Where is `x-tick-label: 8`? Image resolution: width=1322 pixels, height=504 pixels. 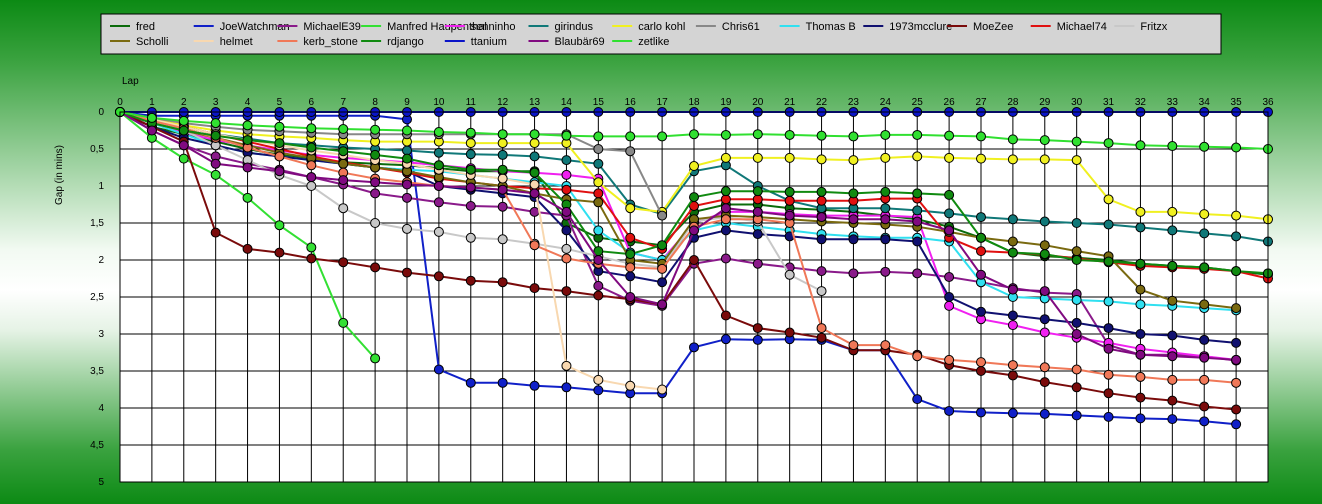 x-tick-label: 8 is located at coordinates (375, 102).